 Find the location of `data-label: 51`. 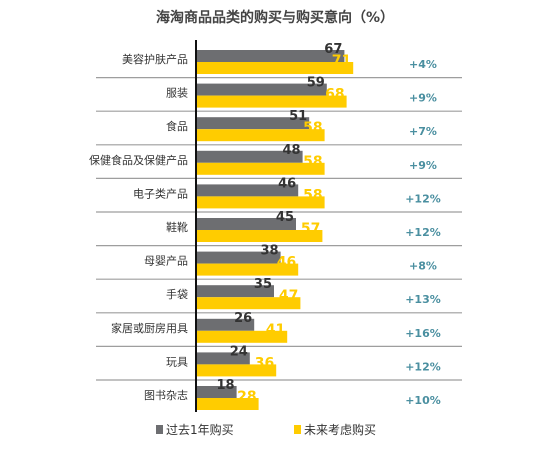

data-label: 51 is located at coordinates (298, 116).